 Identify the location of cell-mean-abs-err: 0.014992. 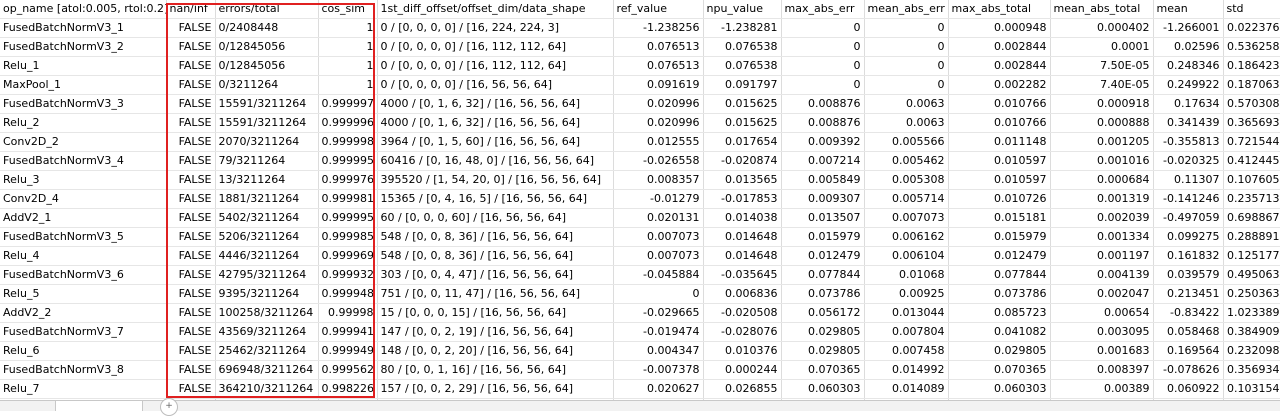
(906, 370).